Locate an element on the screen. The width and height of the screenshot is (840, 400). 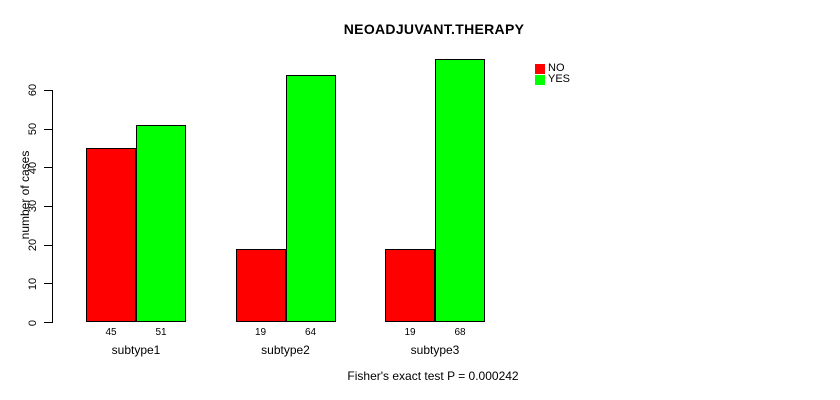
bar-yes-subtype1 is located at coordinates (161, 224).